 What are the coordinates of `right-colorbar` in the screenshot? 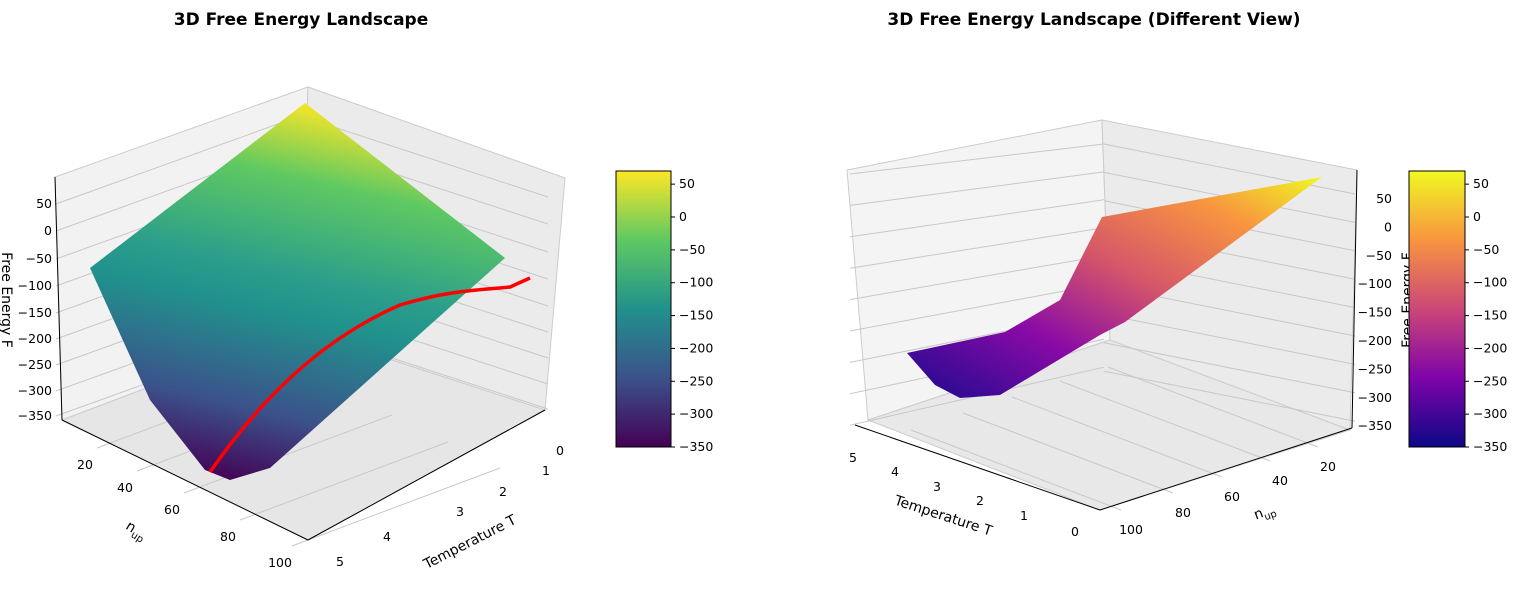 It's located at (1437, 309).